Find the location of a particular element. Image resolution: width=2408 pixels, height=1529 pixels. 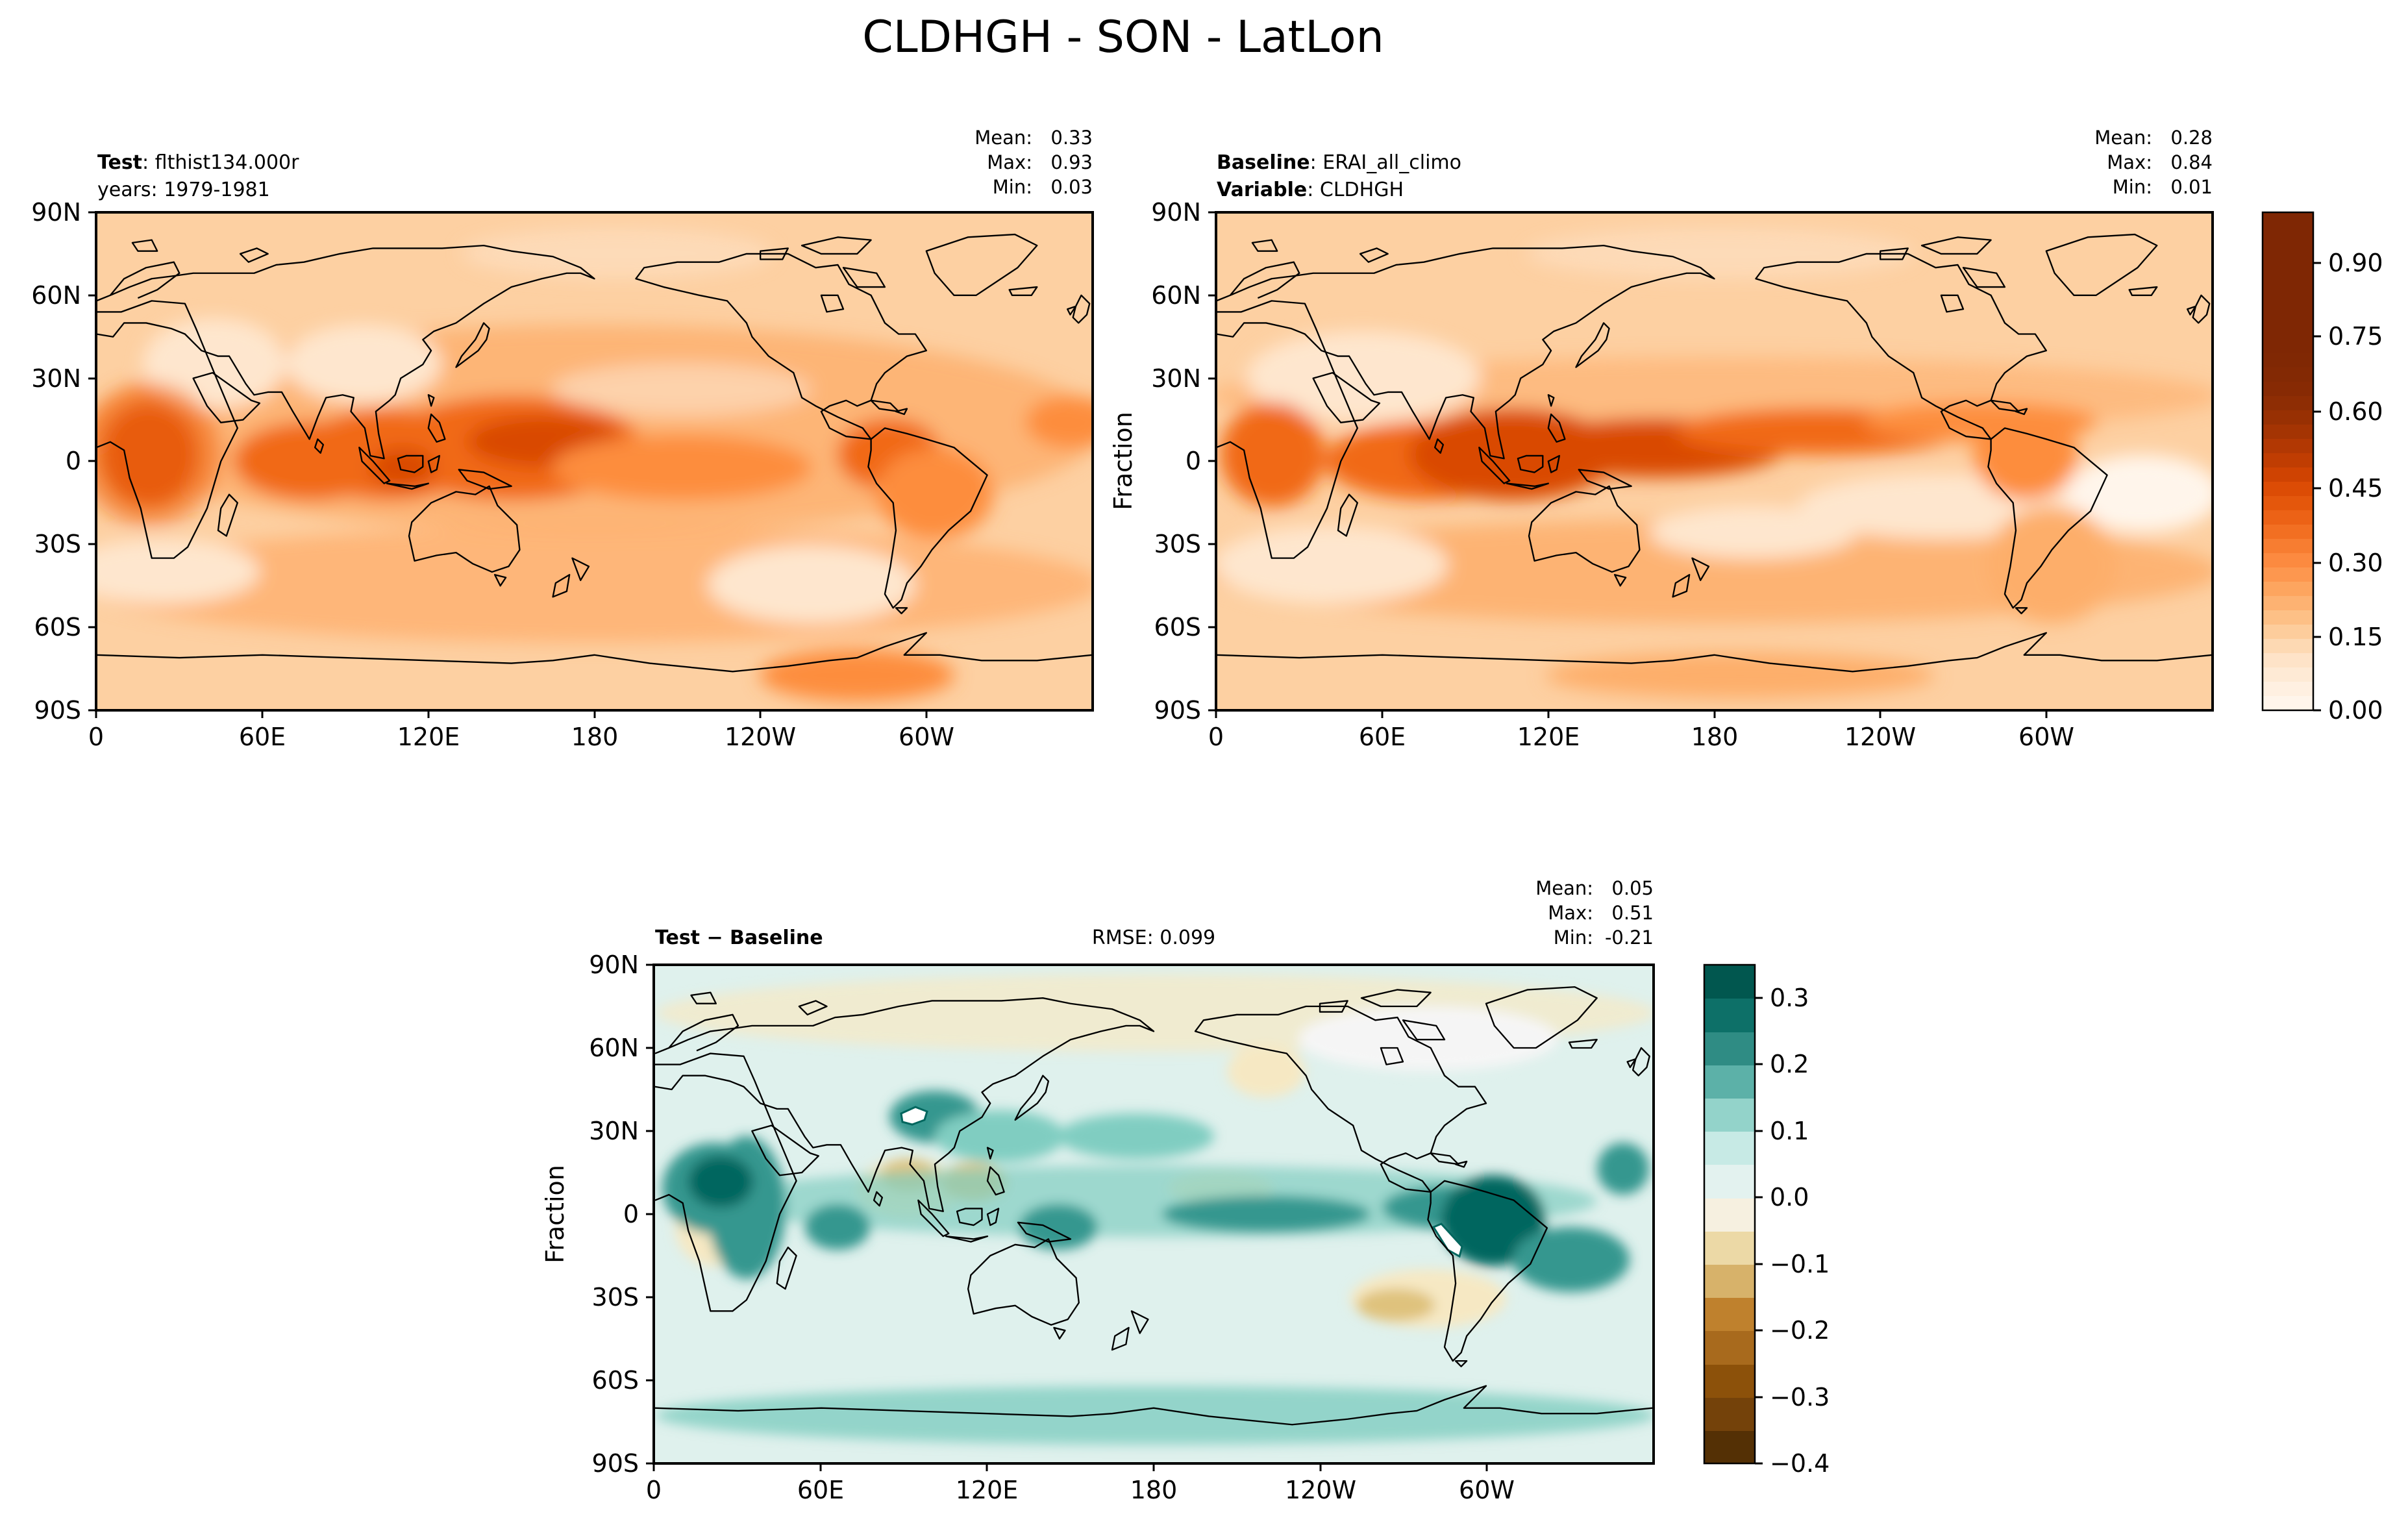

svg-text: 0.51 is located at coordinates (1632, 913).